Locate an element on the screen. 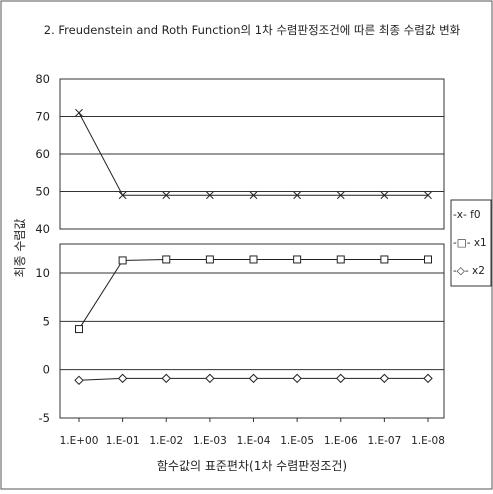  y-tick-label: 80 is located at coordinates (42, 79).